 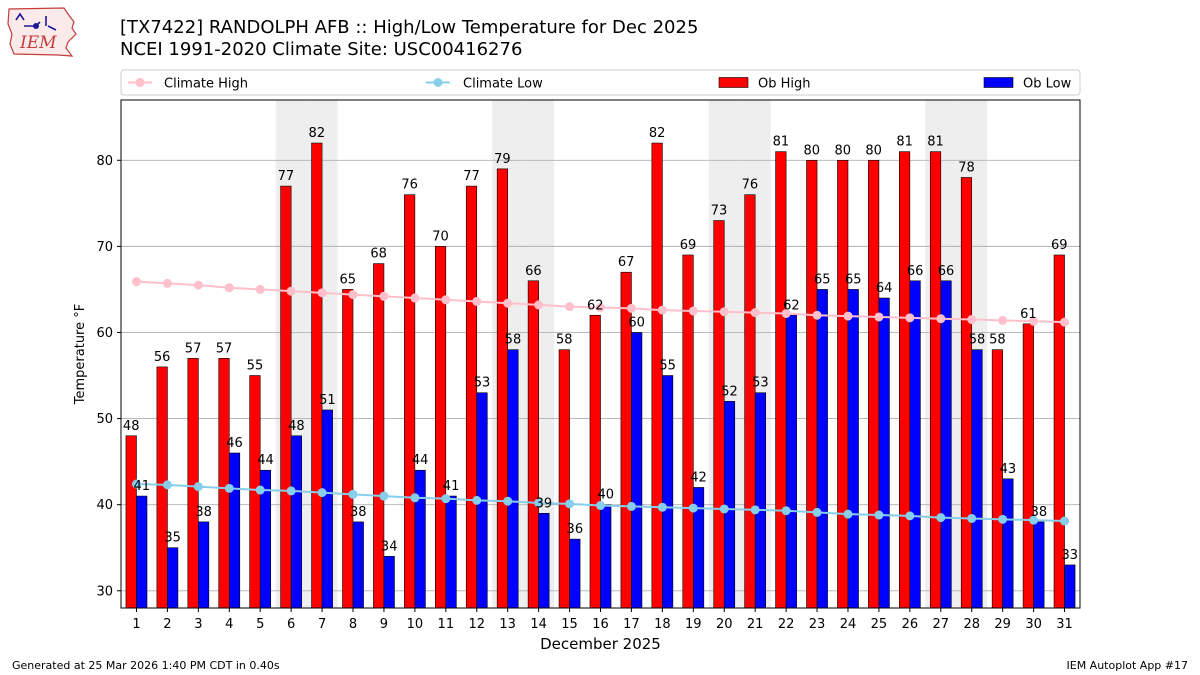 I want to click on legend-climate-high-label: Climate High, so click(x=206, y=84).